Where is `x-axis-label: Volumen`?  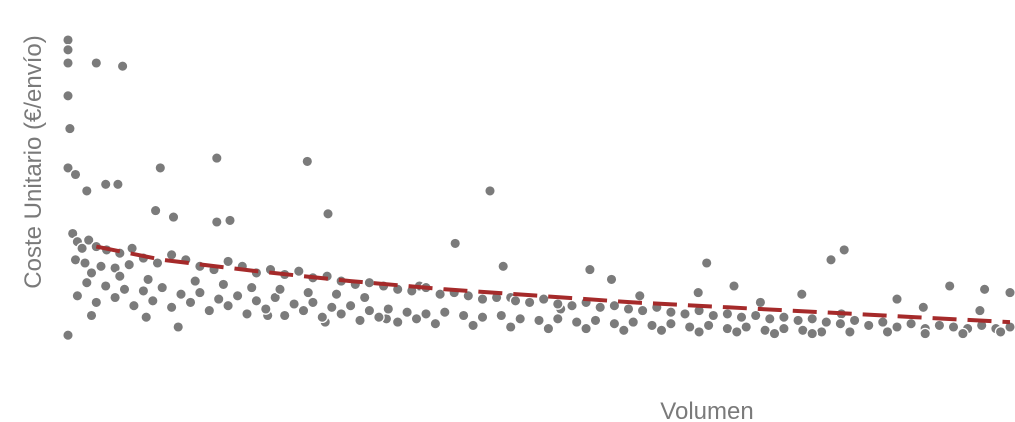 x-axis-label: Volumen is located at coordinates (706, 410).